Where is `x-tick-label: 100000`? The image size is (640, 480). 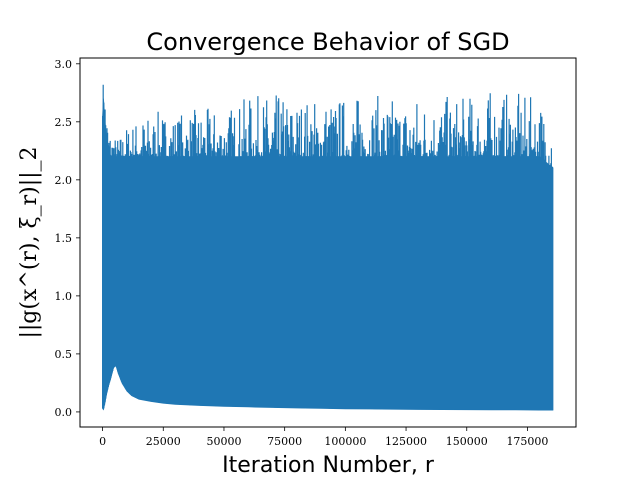
x-tick-label: 100000 is located at coordinates (345, 441).